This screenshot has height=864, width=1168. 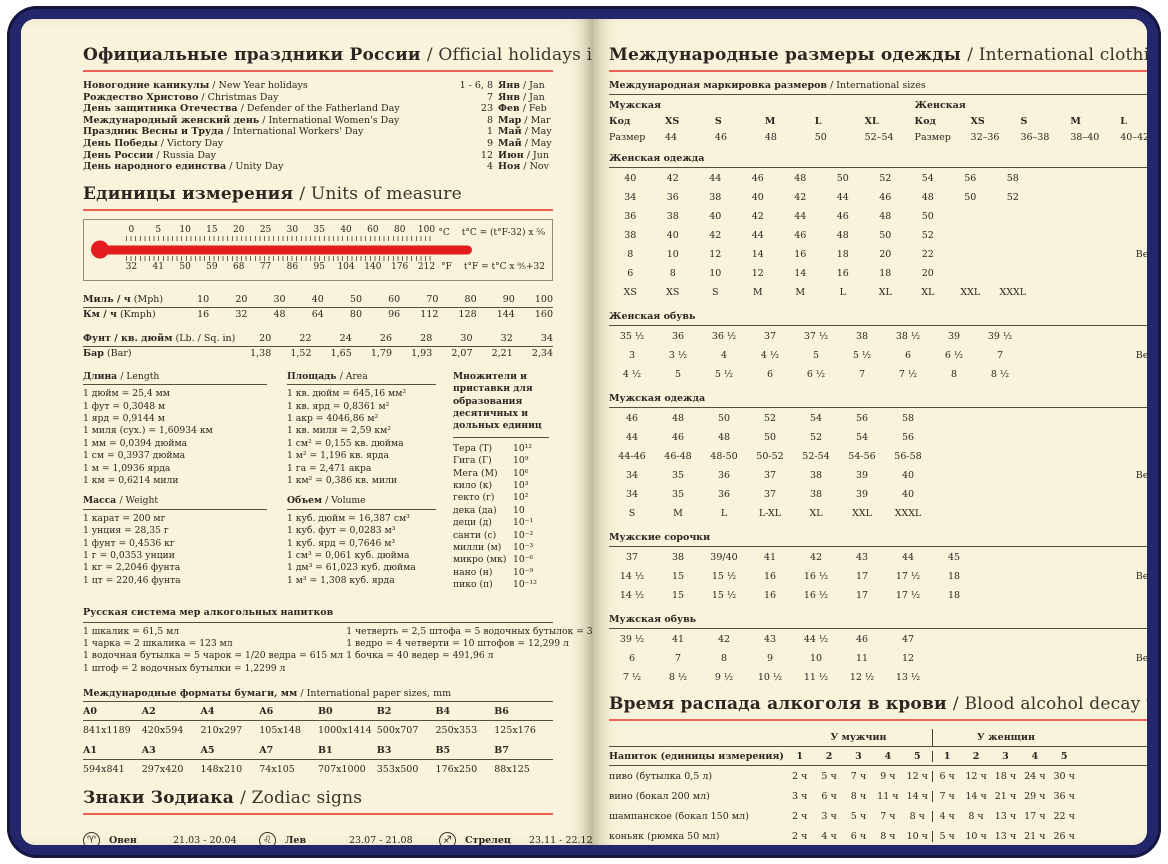 What do you see at coordinates (447, 838) in the screenshot?
I see `zodiac-стрелец-icon: ♐` at bounding box center [447, 838].